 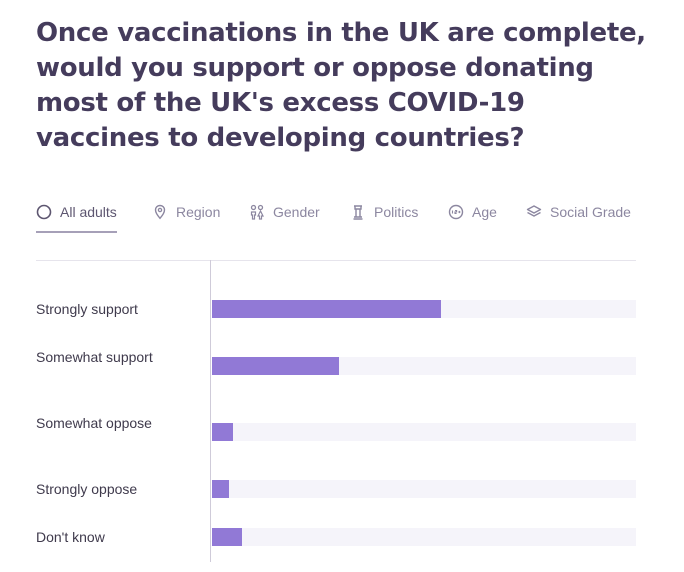 I want to click on tab-label: Age, so click(x=484, y=212).